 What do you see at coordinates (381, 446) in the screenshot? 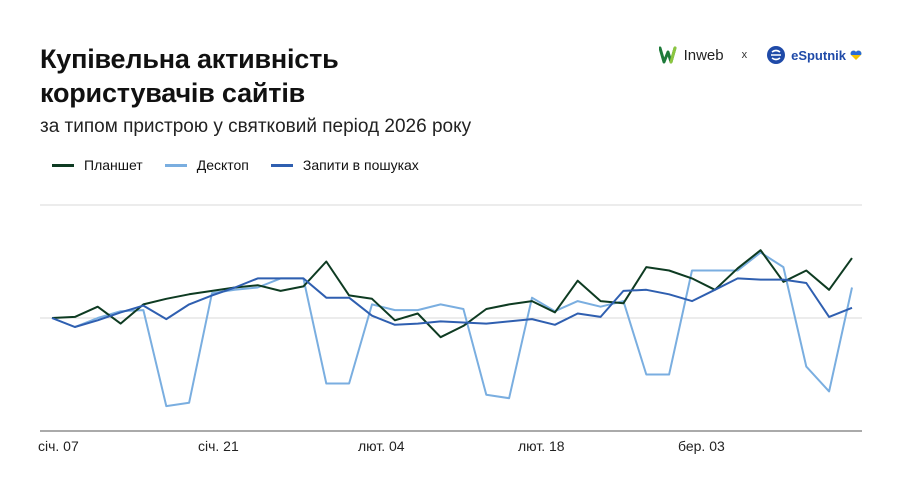
I see `x-tick-label: лют. 04` at bounding box center [381, 446].